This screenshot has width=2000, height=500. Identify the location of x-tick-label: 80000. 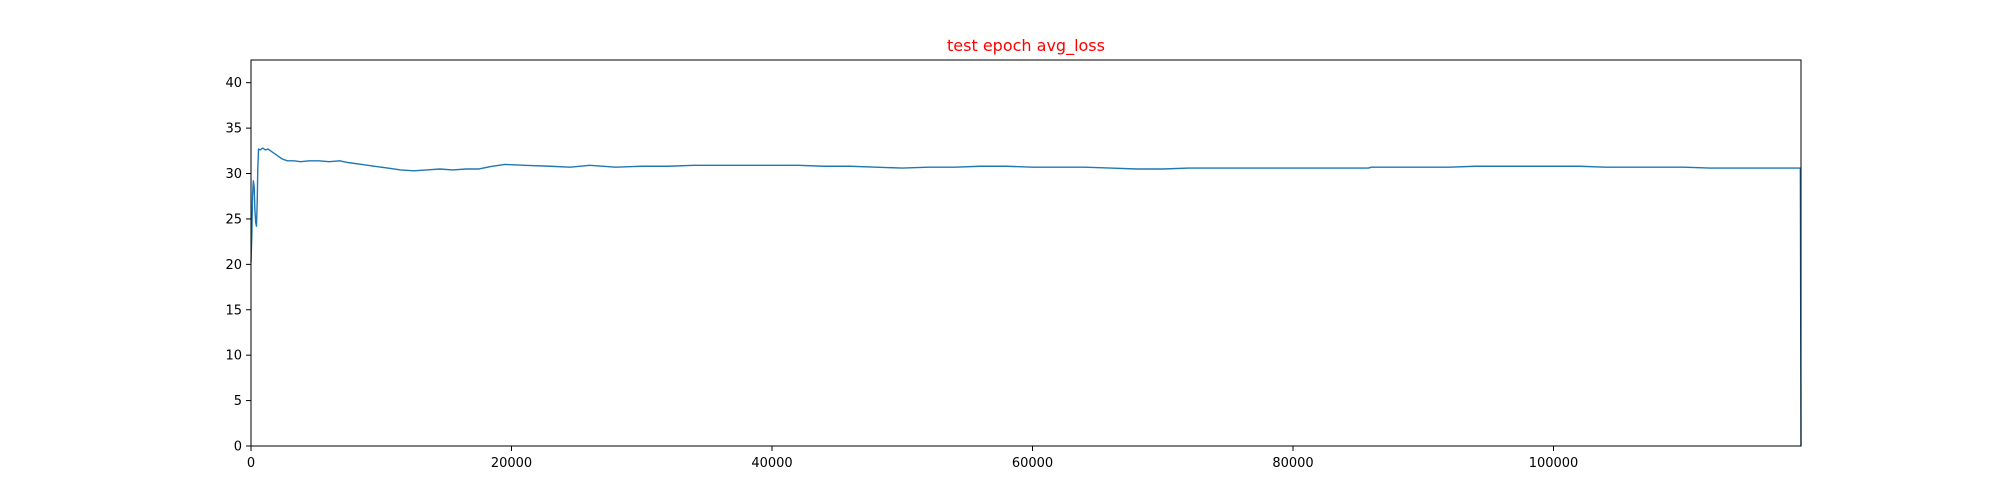
(1292, 463).